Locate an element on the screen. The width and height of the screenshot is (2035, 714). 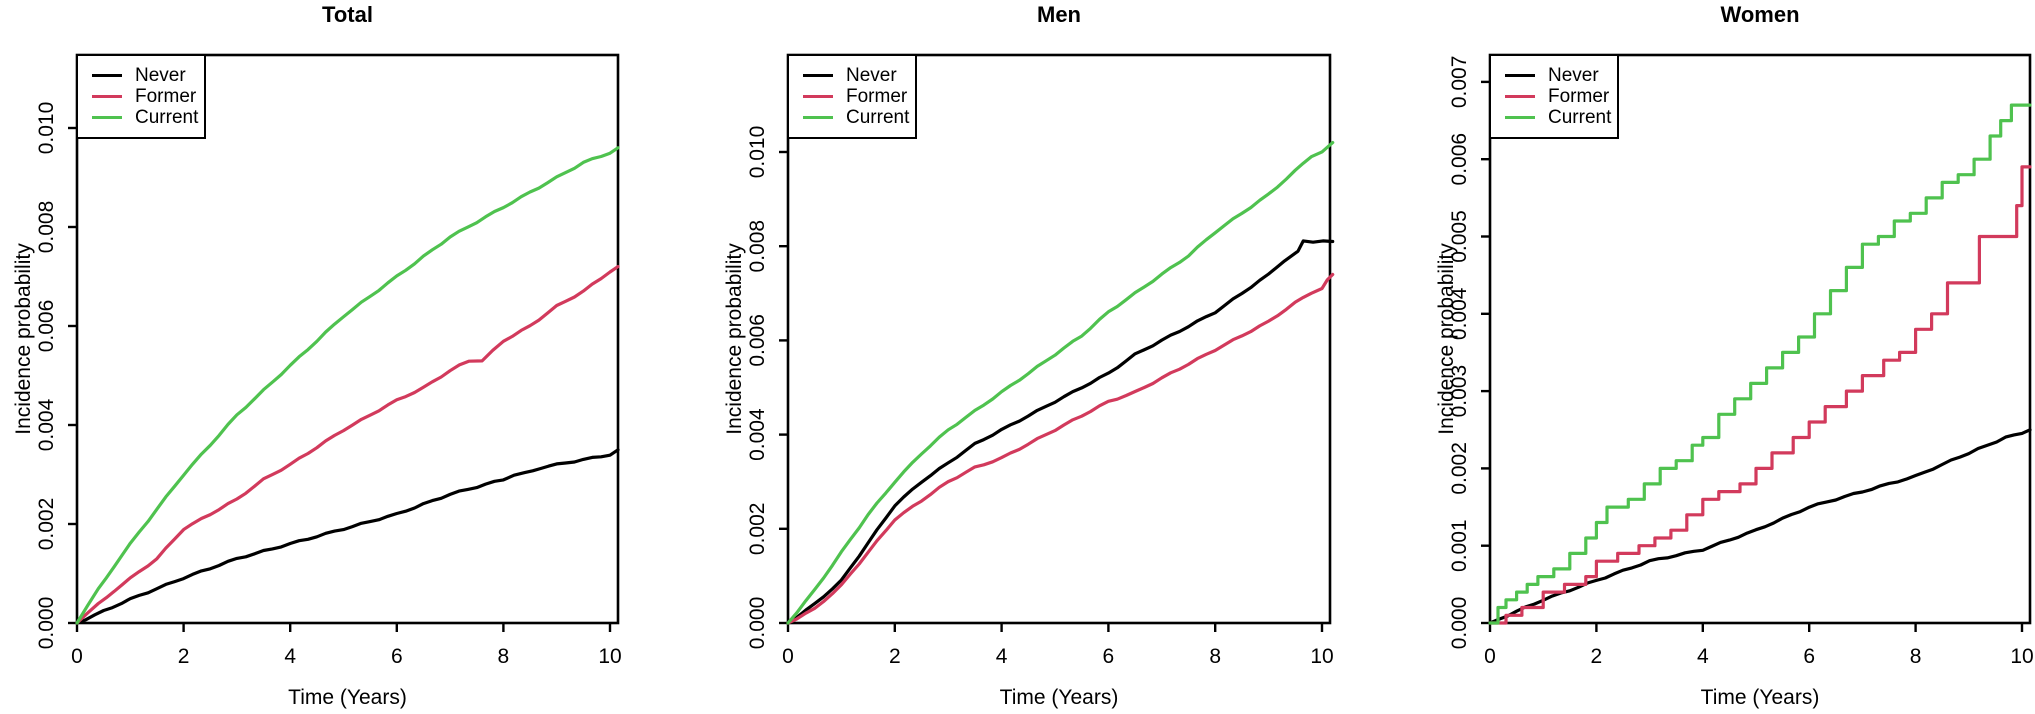
x-axis-label-men: Time (Years) is located at coordinates (1059, 697).